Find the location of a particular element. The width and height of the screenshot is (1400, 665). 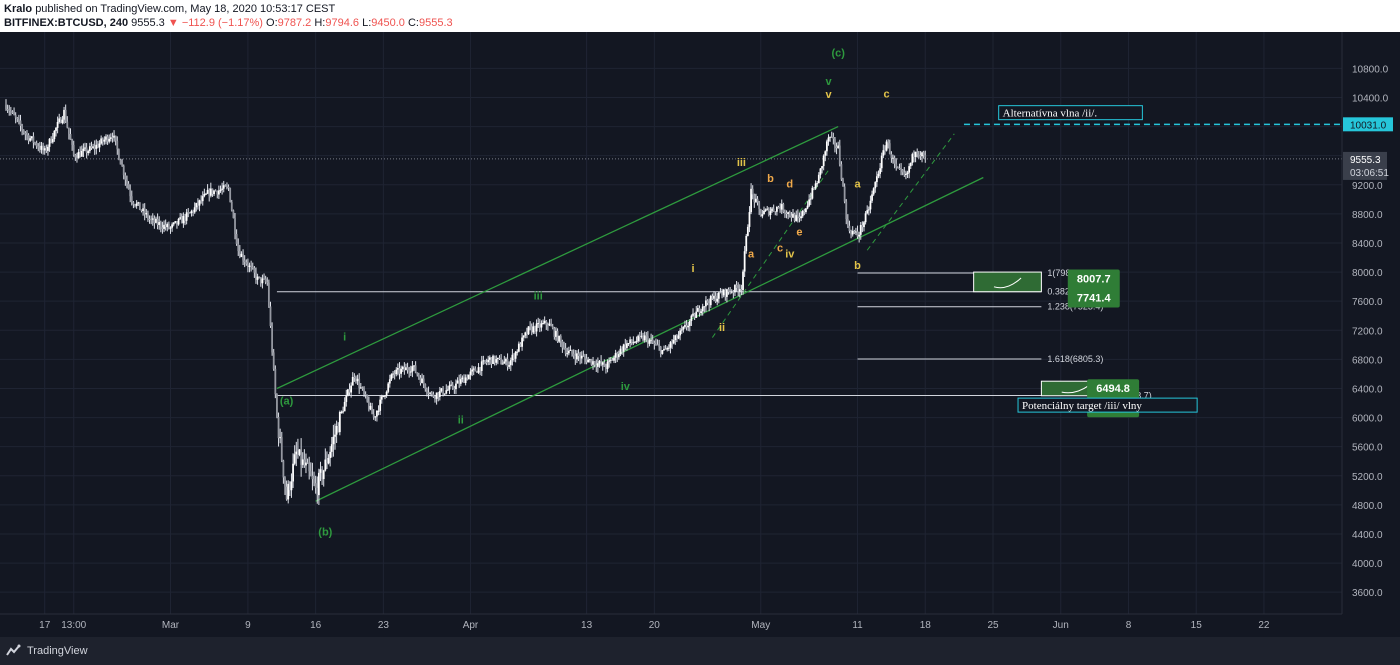

annotation-text: Potenciálny target /iii/ vlny is located at coordinates (1082, 406).